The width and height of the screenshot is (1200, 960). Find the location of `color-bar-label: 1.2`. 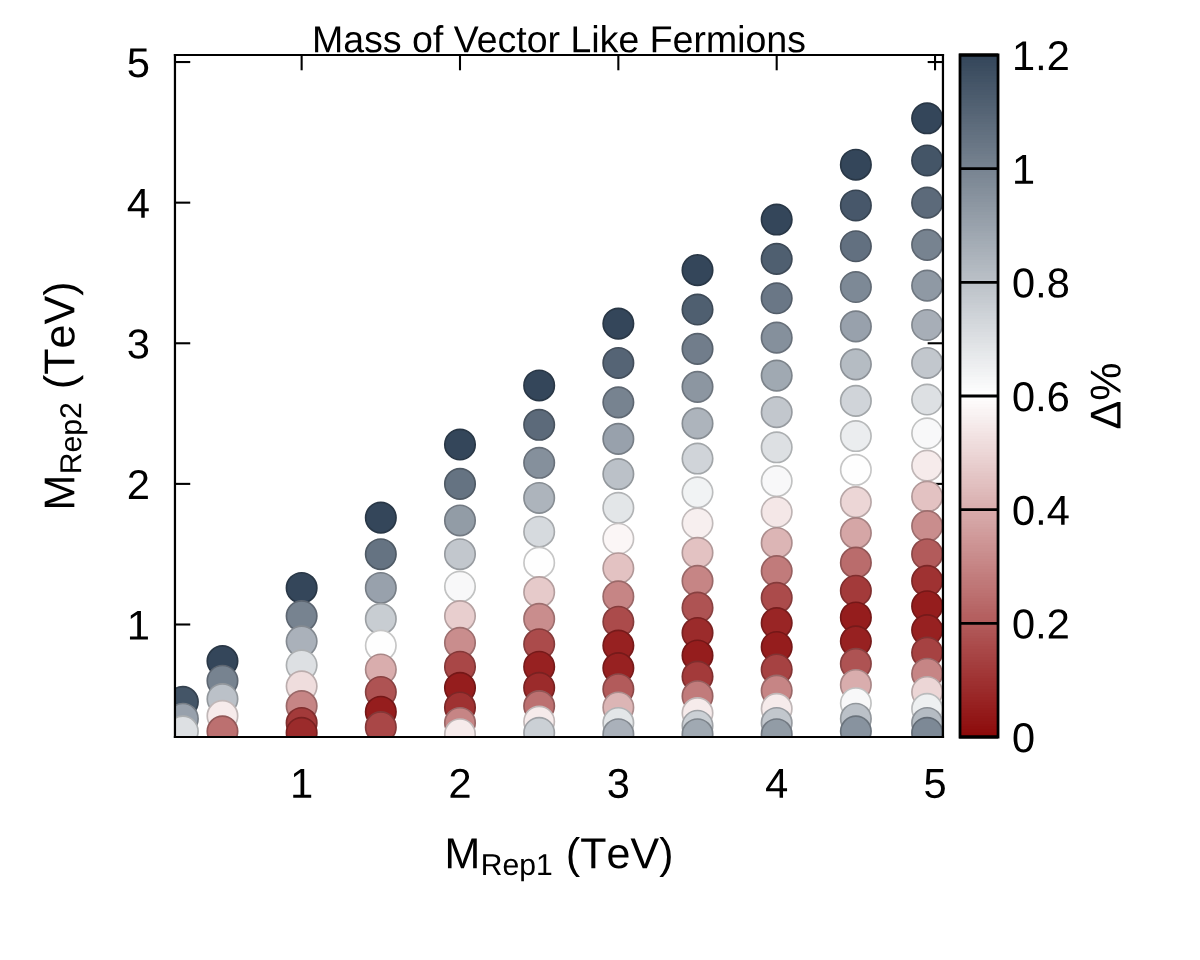

color-bar-label: 1.2 is located at coordinates (1041, 56).